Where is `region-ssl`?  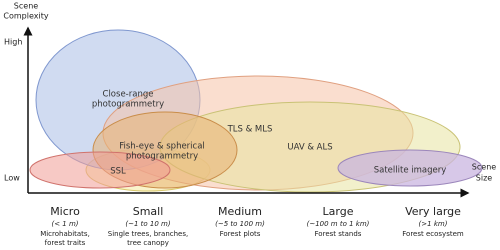 region-ssl is located at coordinates (100, 170).